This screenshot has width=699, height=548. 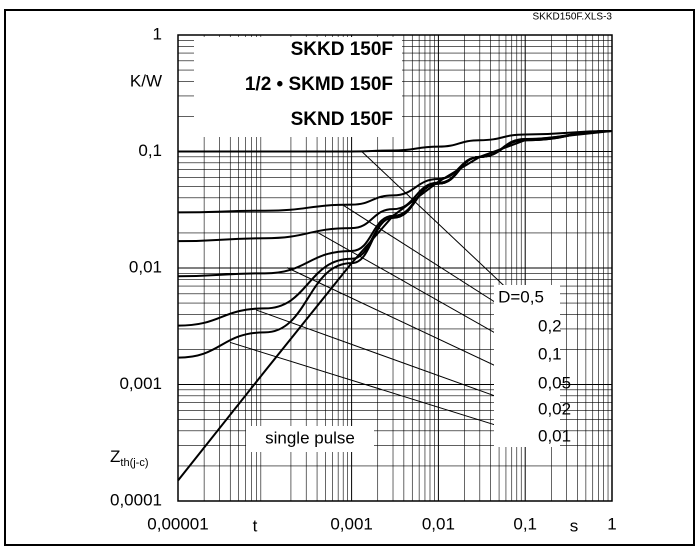 What do you see at coordinates (255, 525) in the screenshot?
I see `x-axis-label: t` at bounding box center [255, 525].